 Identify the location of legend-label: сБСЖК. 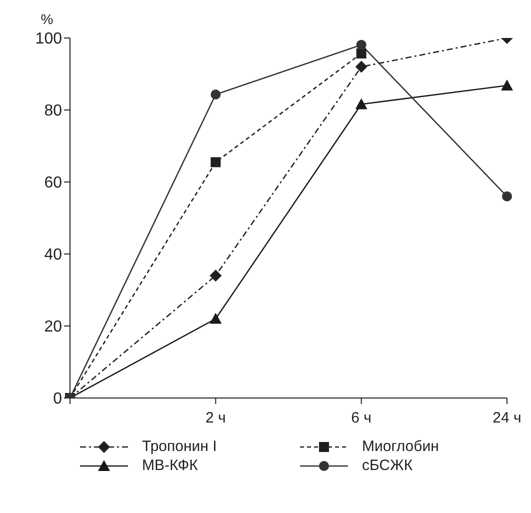
(387, 465).